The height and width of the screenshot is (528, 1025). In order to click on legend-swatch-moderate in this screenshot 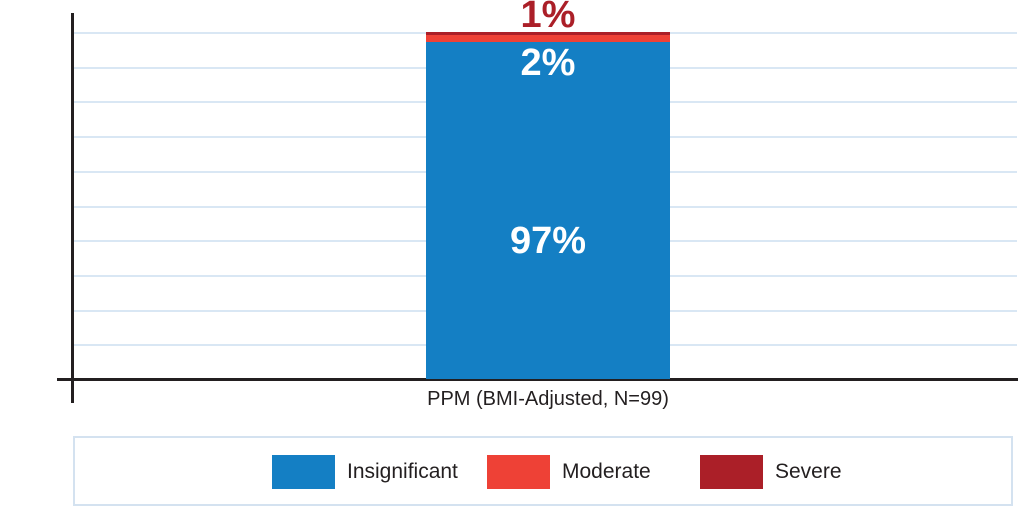, I will do `click(518, 472)`.